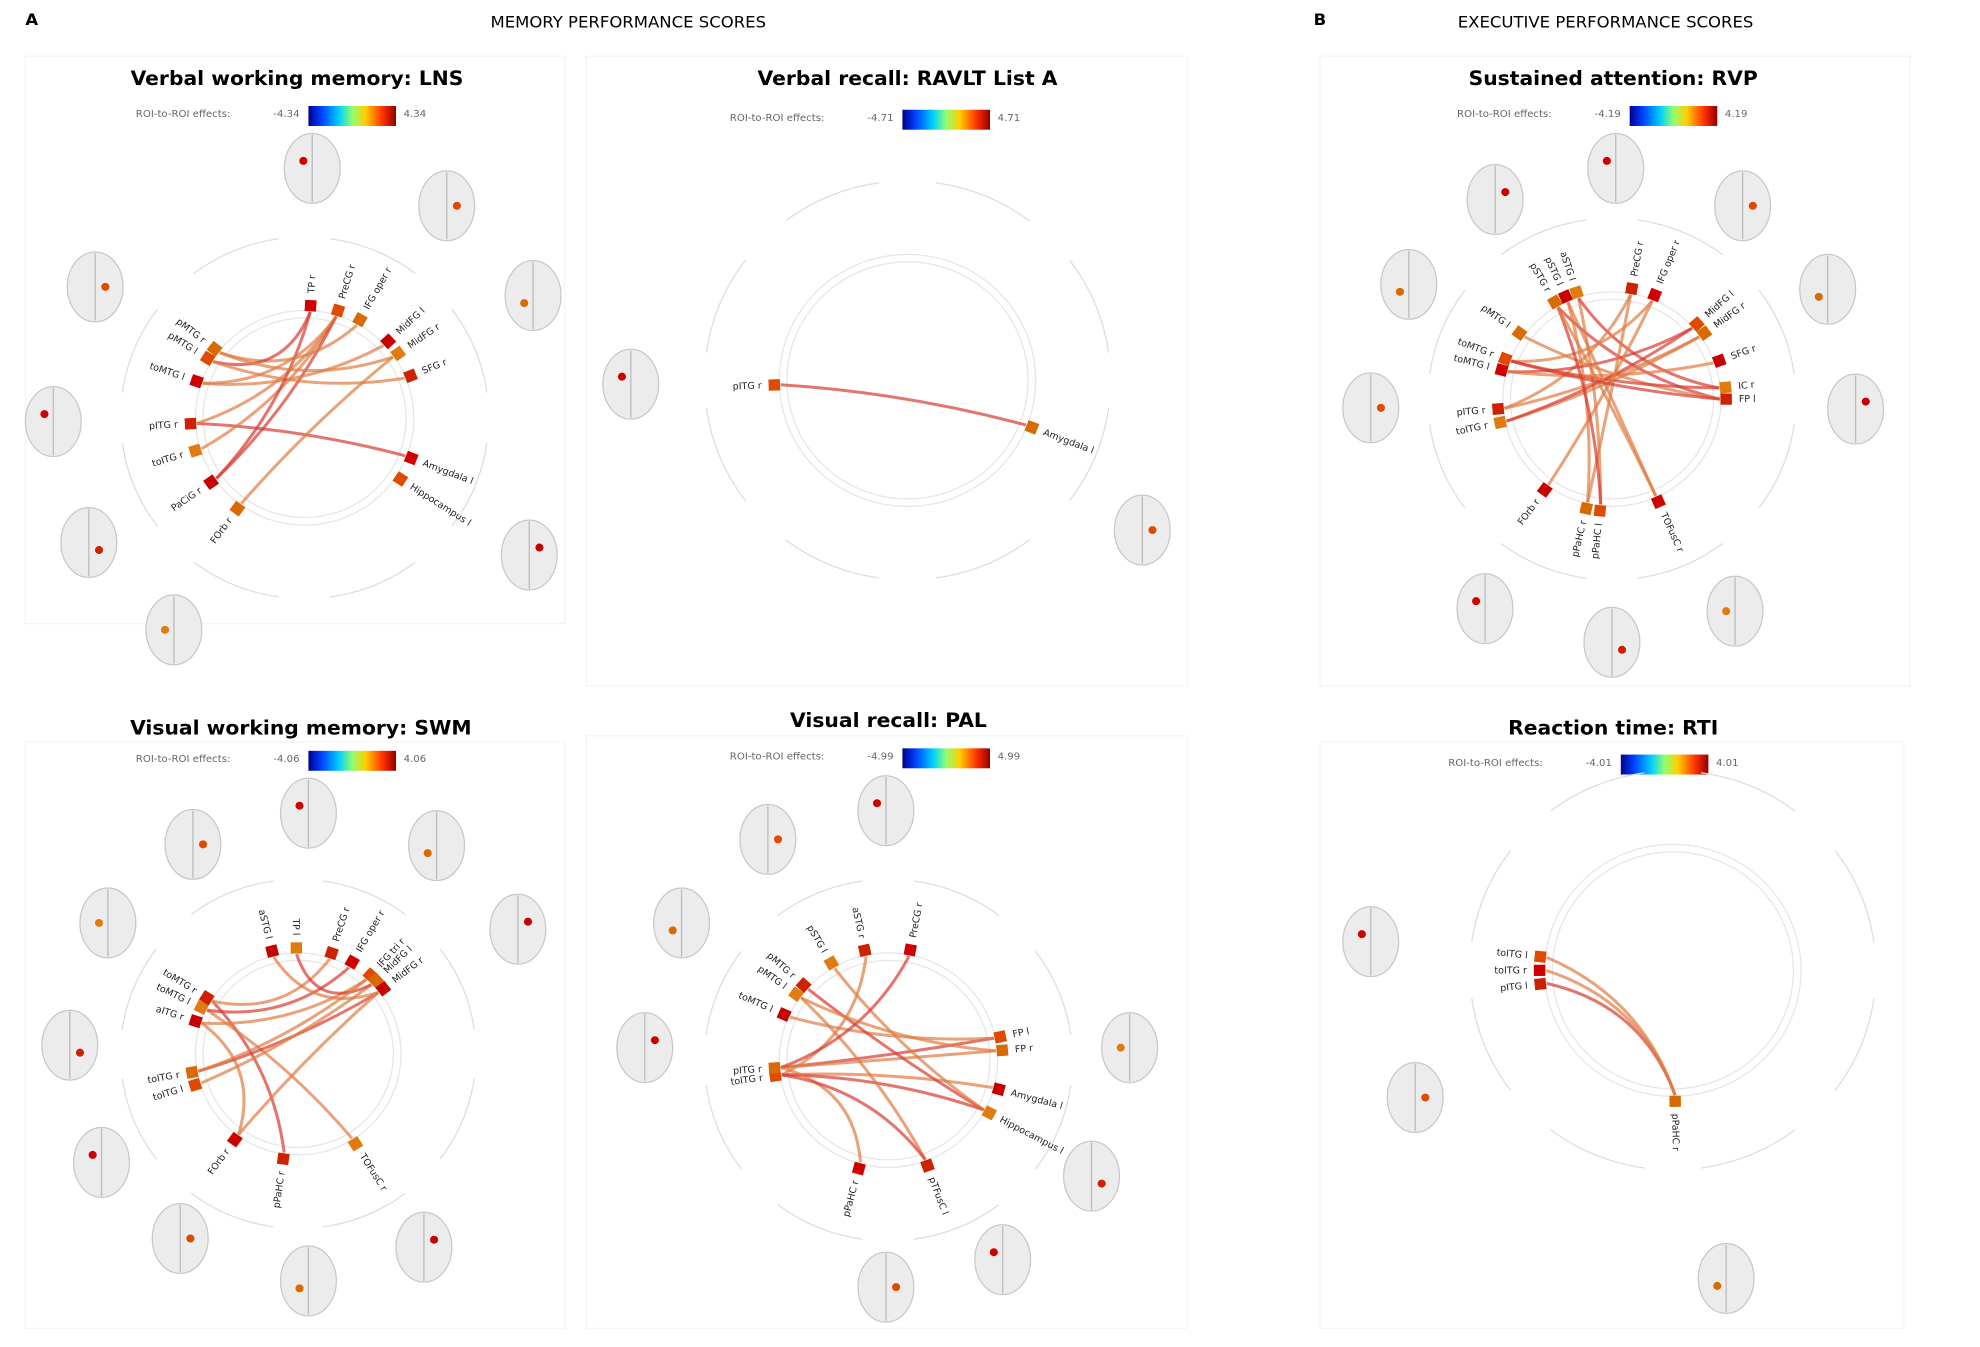 The width and height of the screenshot is (1980, 1347). What do you see at coordinates (1613, 78) in the screenshot?
I see `plot-title: Sustained attention: RVP` at bounding box center [1613, 78].